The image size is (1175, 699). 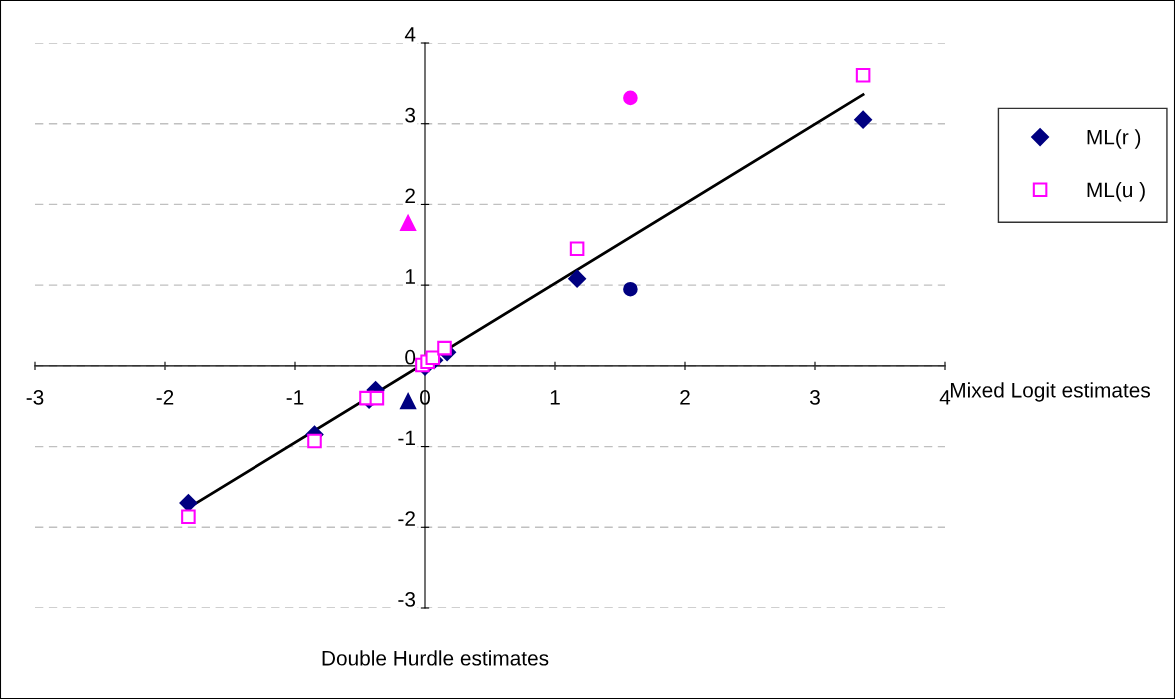 What do you see at coordinates (165, 397) in the screenshot?
I see `x-tick-label: -2` at bounding box center [165, 397].